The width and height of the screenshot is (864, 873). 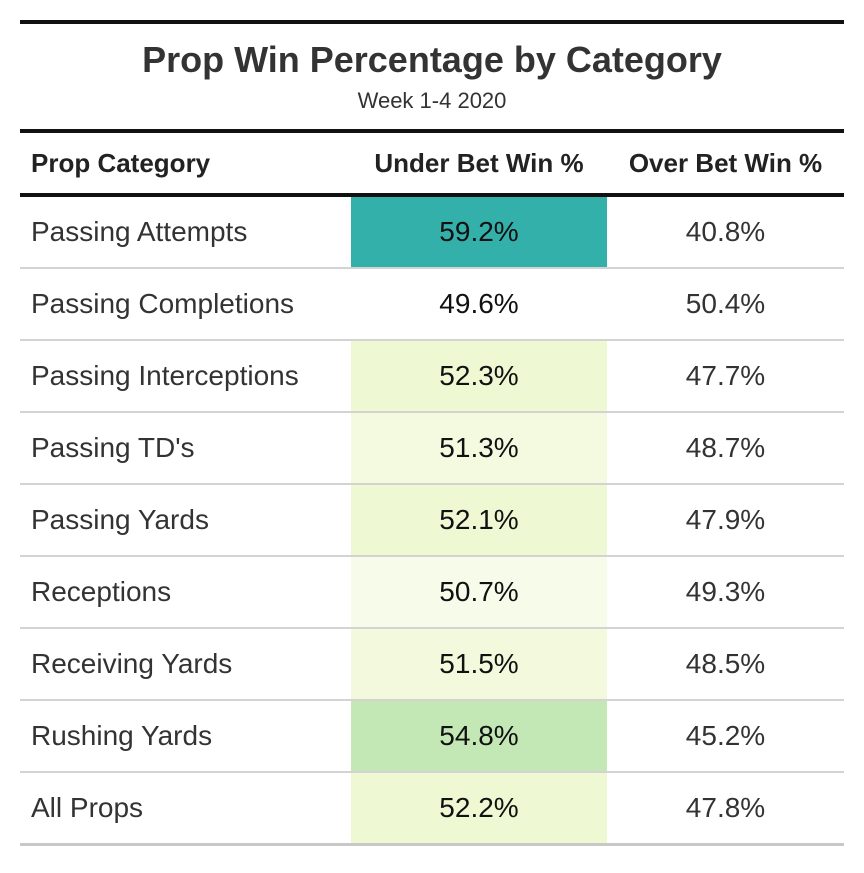 I want to click on over-bet-win-cell: 48.5%, so click(x=725, y=663).